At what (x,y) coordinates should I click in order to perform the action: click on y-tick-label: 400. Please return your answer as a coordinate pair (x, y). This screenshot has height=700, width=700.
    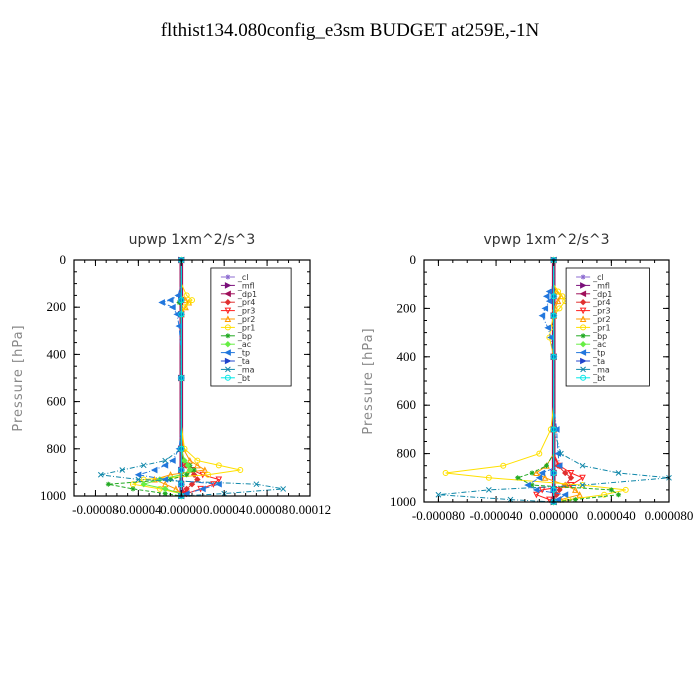
    Looking at the image, I should click on (57, 353).